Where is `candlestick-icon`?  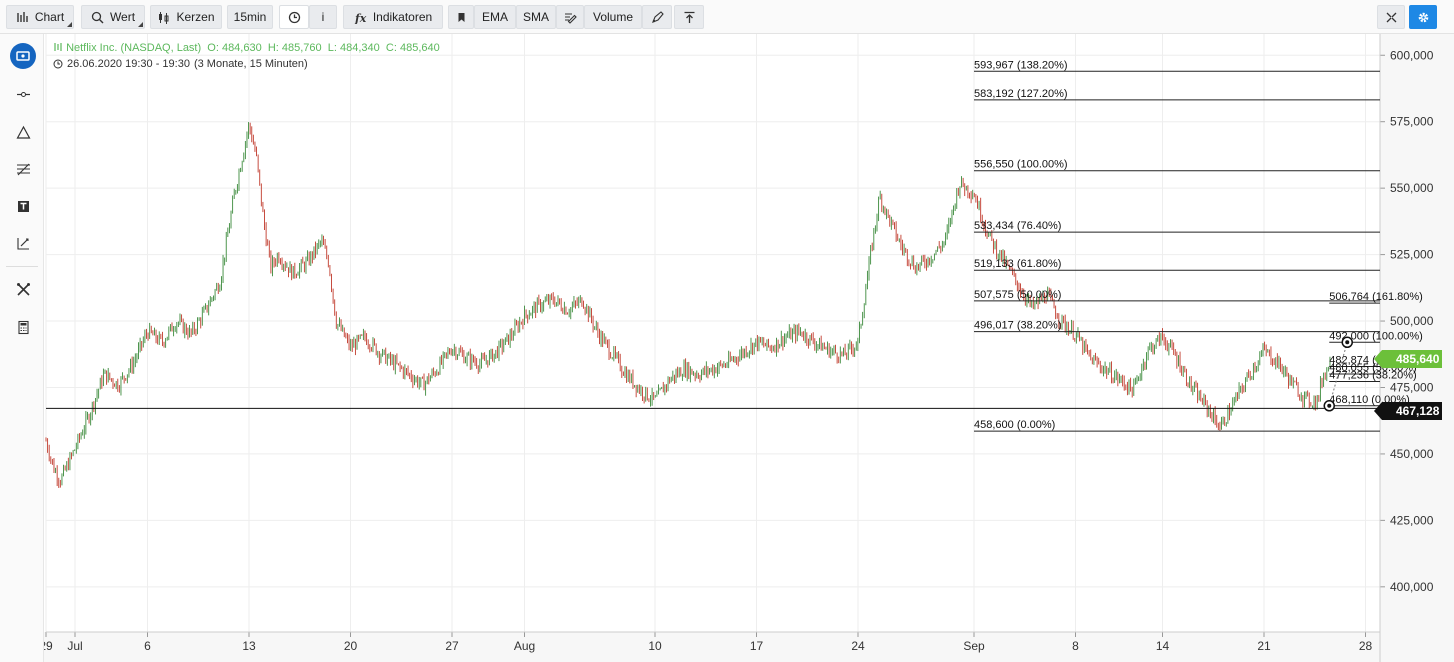 candlestick-icon is located at coordinates (164, 17).